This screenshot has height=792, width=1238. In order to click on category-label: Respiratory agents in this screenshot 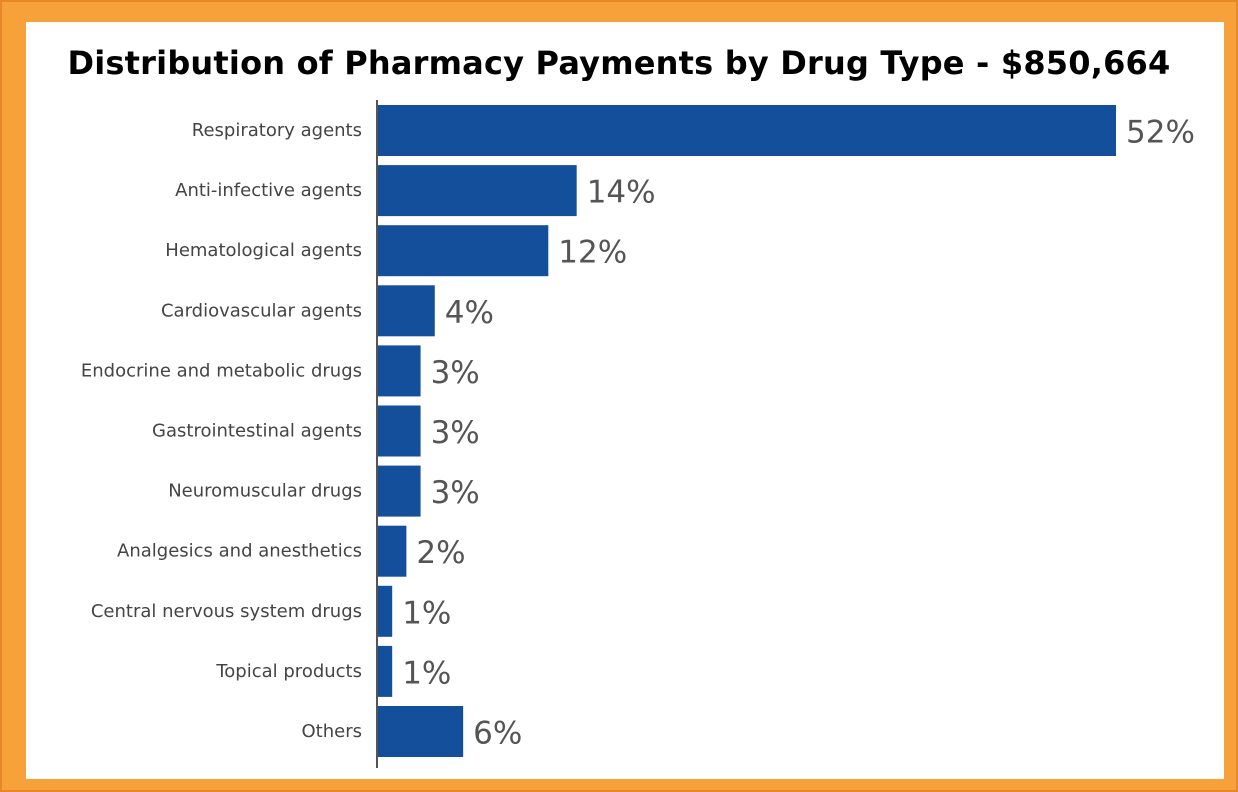, I will do `click(277, 130)`.